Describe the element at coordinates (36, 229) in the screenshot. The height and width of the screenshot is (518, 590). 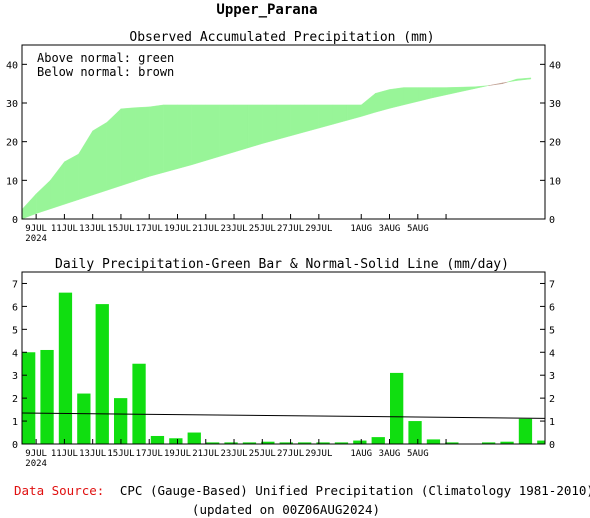
I see `accumulated-x-tick-label: 9JUL` at that location.